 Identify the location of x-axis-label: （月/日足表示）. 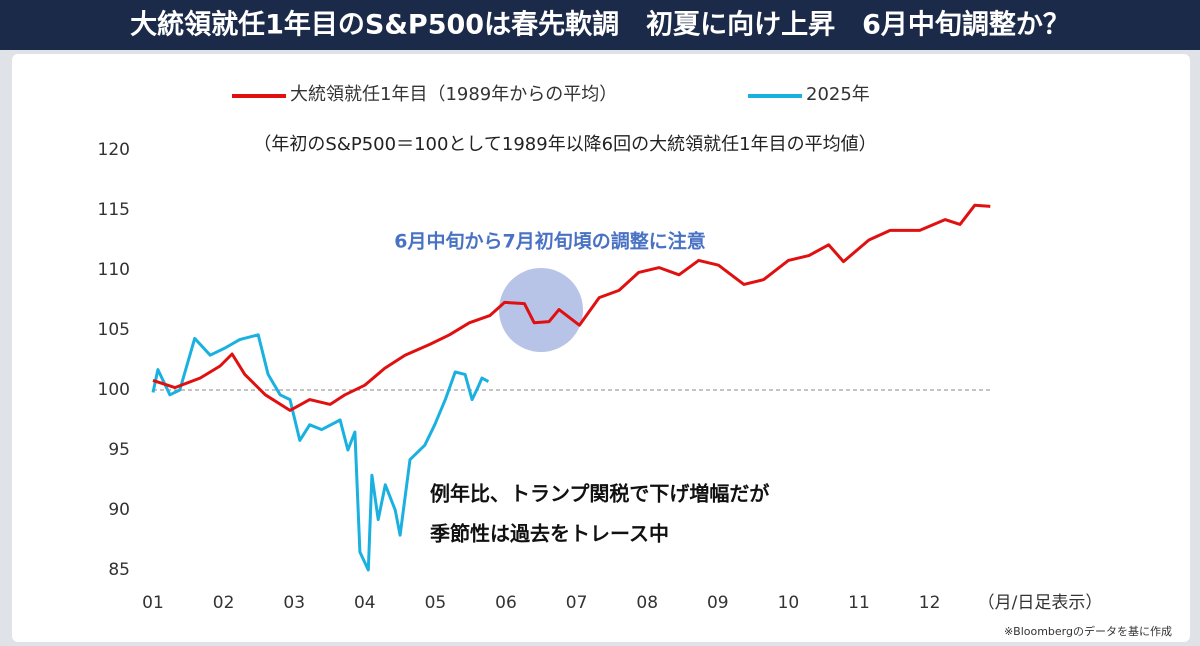
(1040, 603).